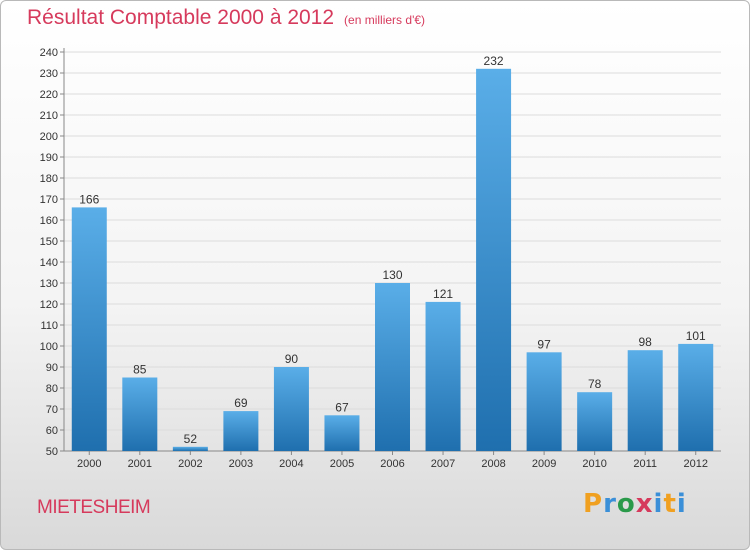  I want to click on title-text: Résultat Comptable 2000 à 2012, so click(181, 17).